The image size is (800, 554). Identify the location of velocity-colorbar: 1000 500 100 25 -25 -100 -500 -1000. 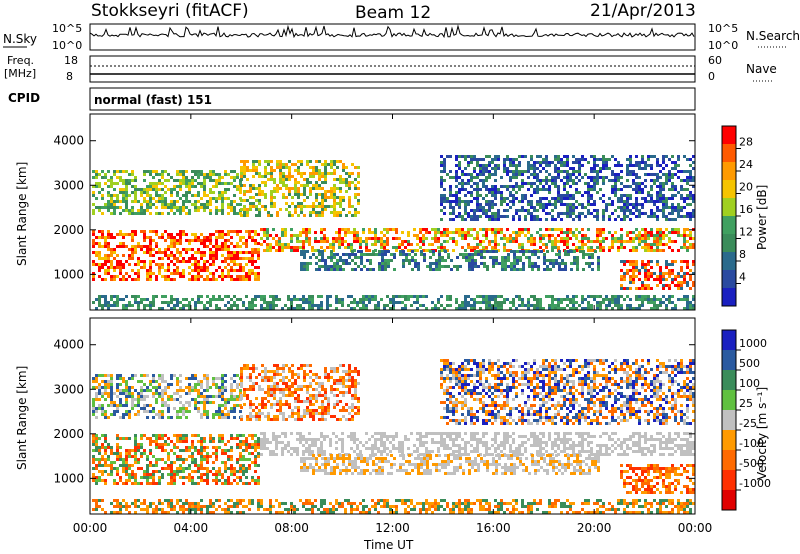
(746, 420).